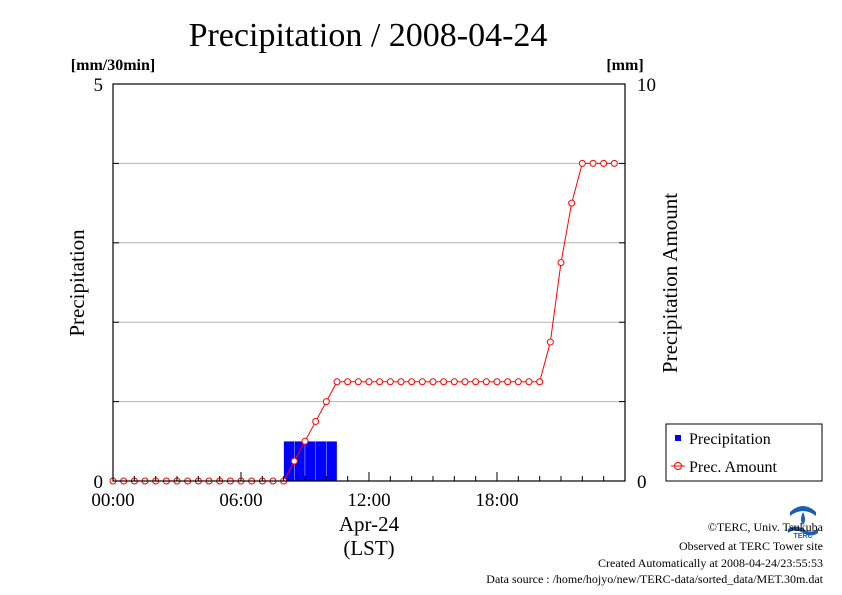  I want to click on y-tick-label-left: 5, so click(99, 85).